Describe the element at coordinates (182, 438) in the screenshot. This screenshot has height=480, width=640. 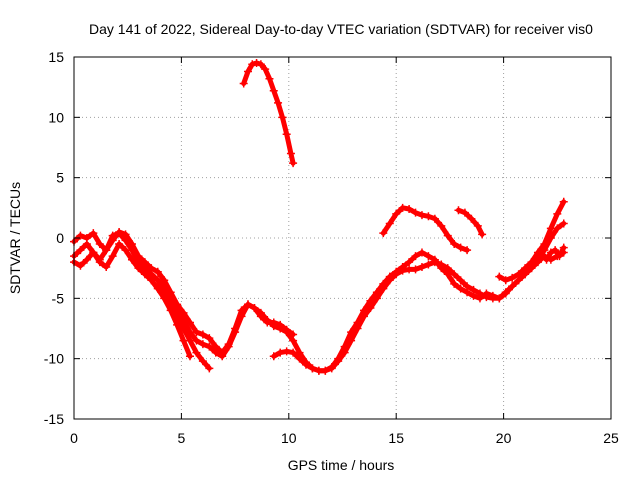
I see `x-tick-label: 5` at that location.